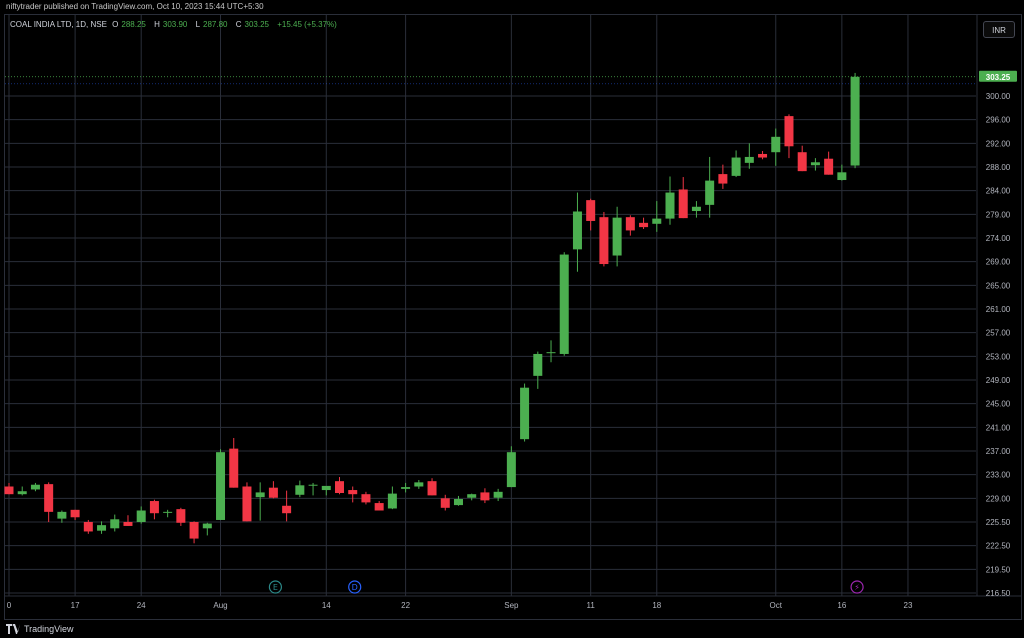 The height and width of the screenshot is (638, 1024). I want to click on x-tick-label: 22, so click(405, 605).